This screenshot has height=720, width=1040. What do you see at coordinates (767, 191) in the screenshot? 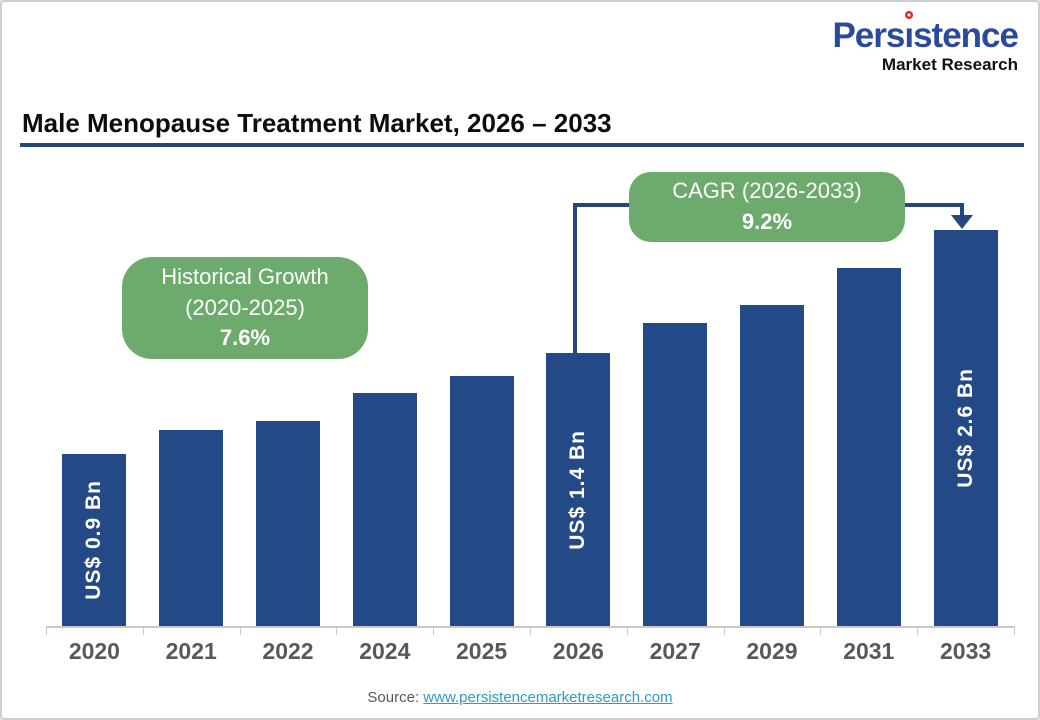
I see `cagr-line1: CAGR (2026-2033)` at bounding box center [767, 191].